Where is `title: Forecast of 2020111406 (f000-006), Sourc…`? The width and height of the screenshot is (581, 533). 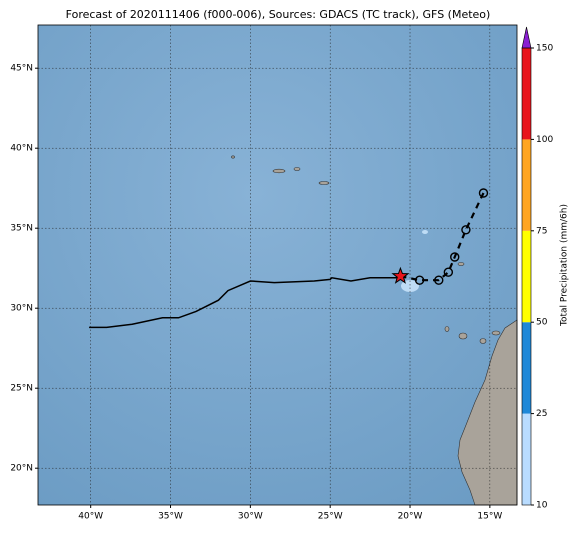
title: Forecast of 2020111406 (f000-006), Sourc… is located at coordinates (278, 14).